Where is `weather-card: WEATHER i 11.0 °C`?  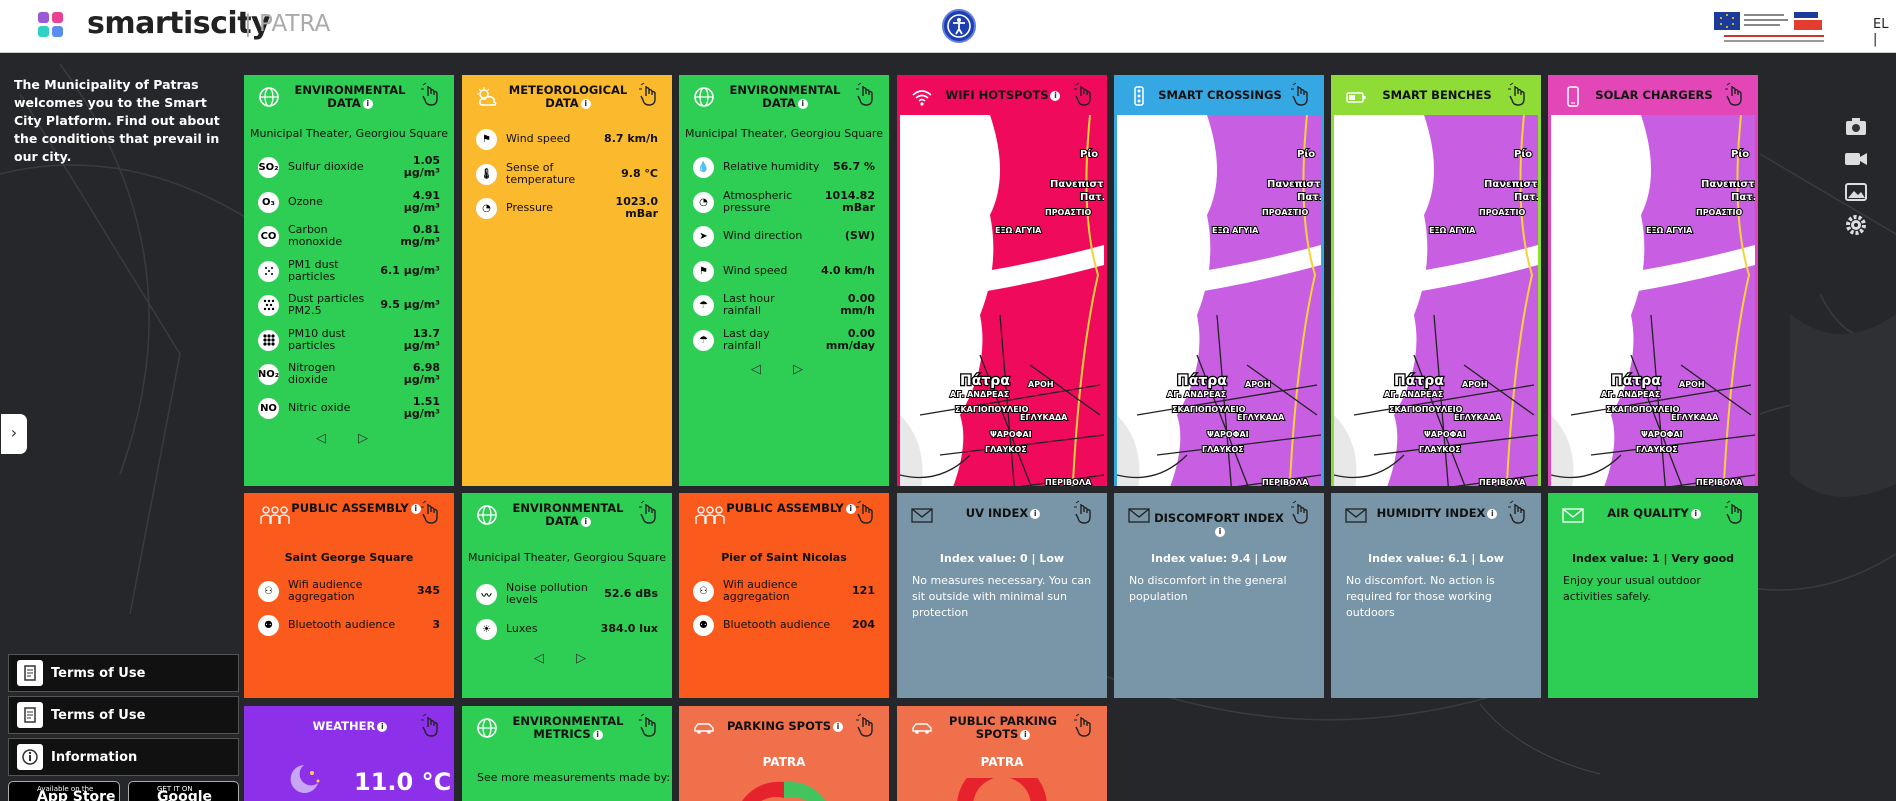
weather-card: WEATHER i 11.0 °C is located at coordinates (349, 753).